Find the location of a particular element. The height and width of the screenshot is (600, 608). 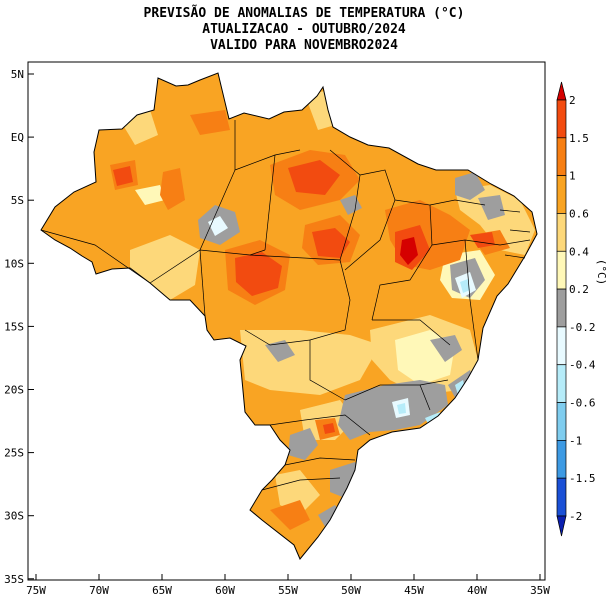

colorbar-label: 0.4 is located at coordinates (579, 251).